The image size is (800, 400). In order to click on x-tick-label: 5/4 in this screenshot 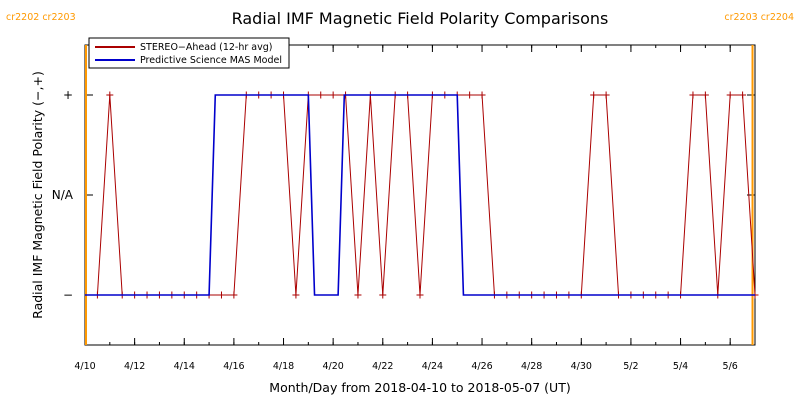, I will do `click(680, 366)`.